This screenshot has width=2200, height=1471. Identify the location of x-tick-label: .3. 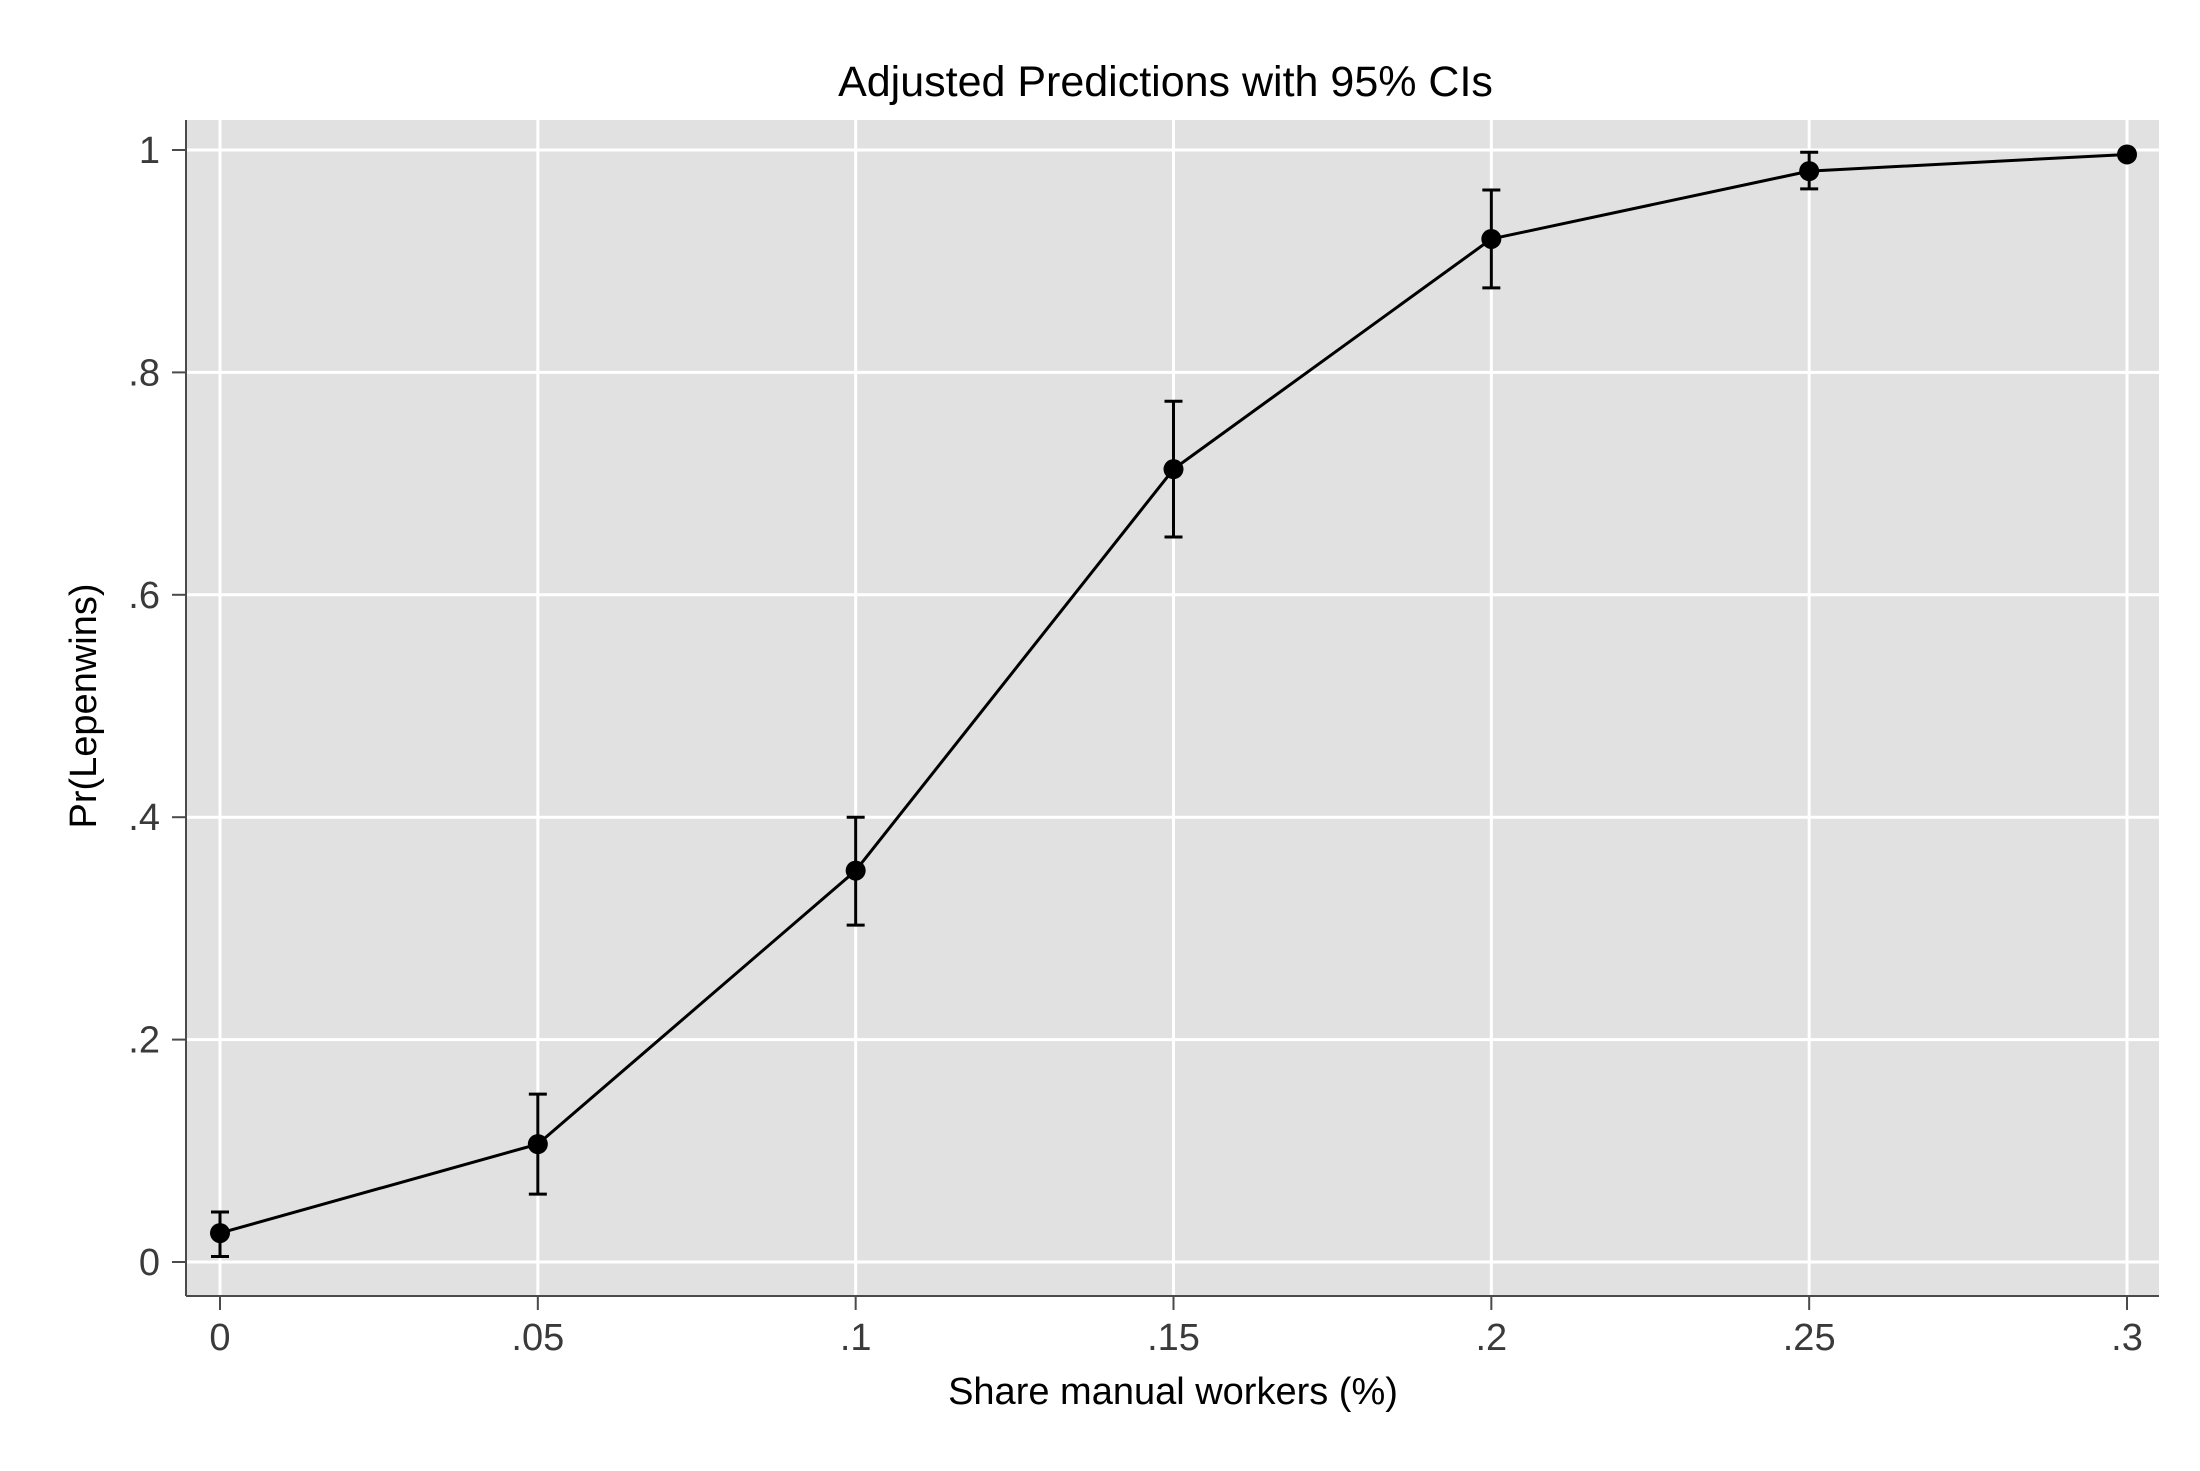
(2127, 1338).